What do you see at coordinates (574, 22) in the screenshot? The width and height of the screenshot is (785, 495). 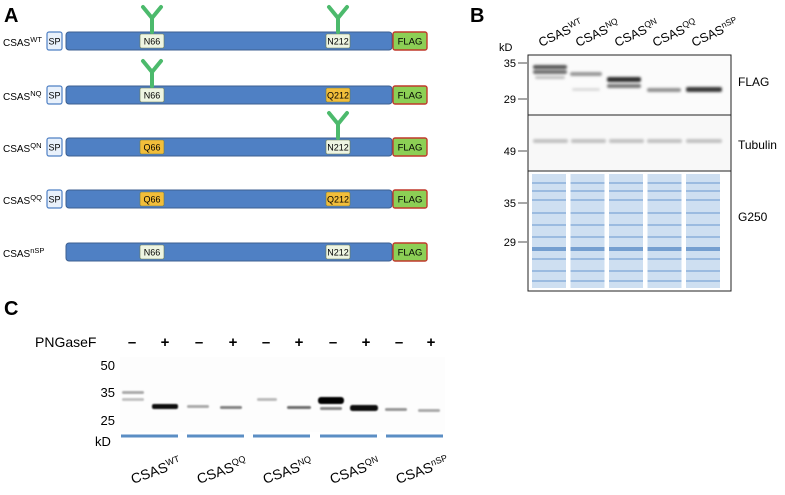 I see `lane-label-superscript: WT` at bounding box center [574, 22].